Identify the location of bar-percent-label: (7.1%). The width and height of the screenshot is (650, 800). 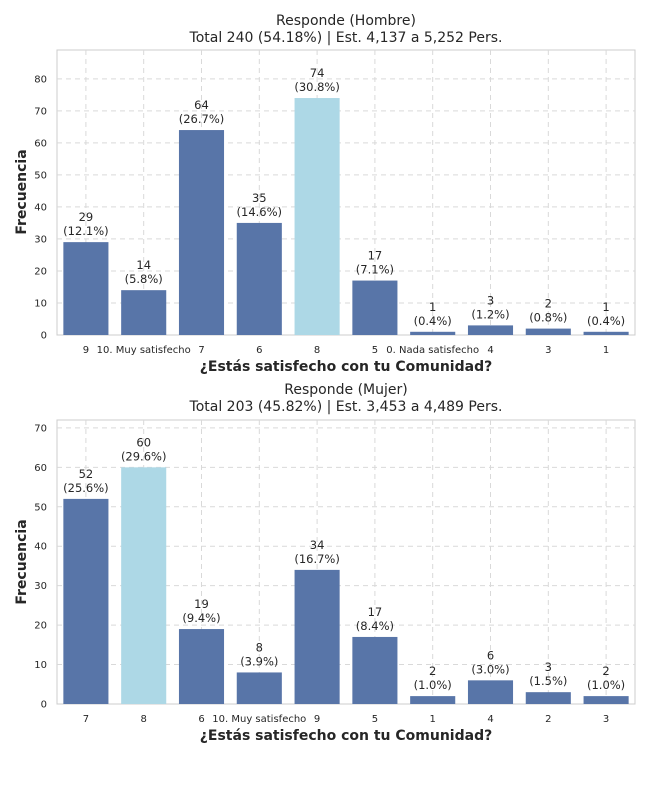
(375, 270).